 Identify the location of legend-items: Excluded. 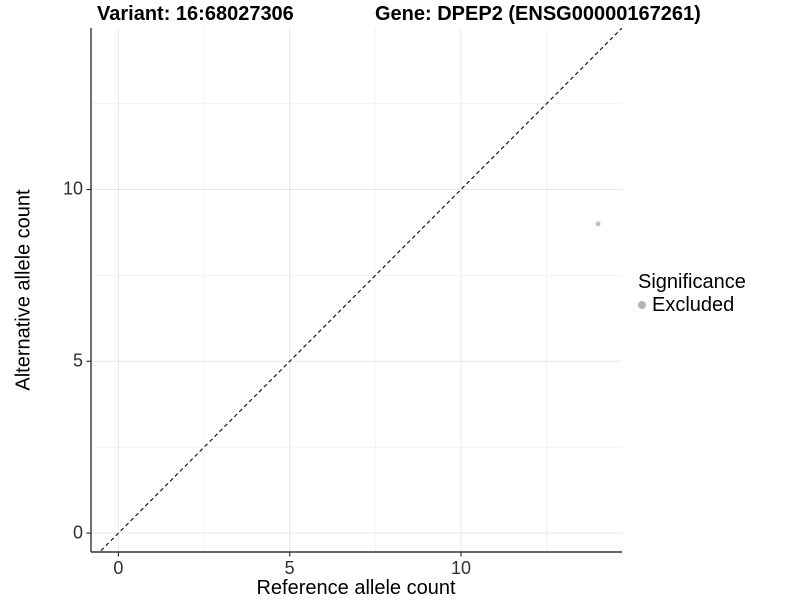
(692, 305).